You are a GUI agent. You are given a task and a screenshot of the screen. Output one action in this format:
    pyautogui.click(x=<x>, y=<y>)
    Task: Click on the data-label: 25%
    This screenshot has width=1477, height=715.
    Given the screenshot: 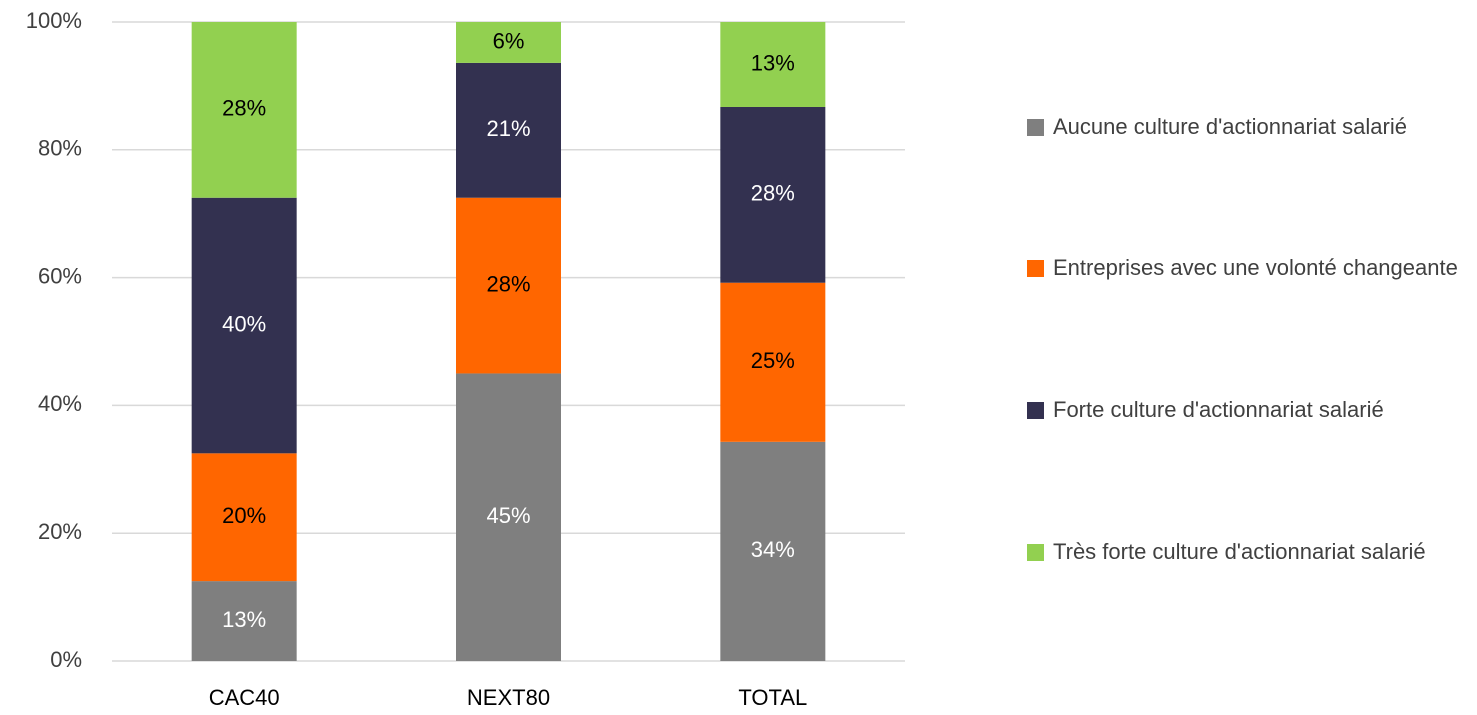 What is the action you would take?
    pyautogui.click(x=773, y=360)
    